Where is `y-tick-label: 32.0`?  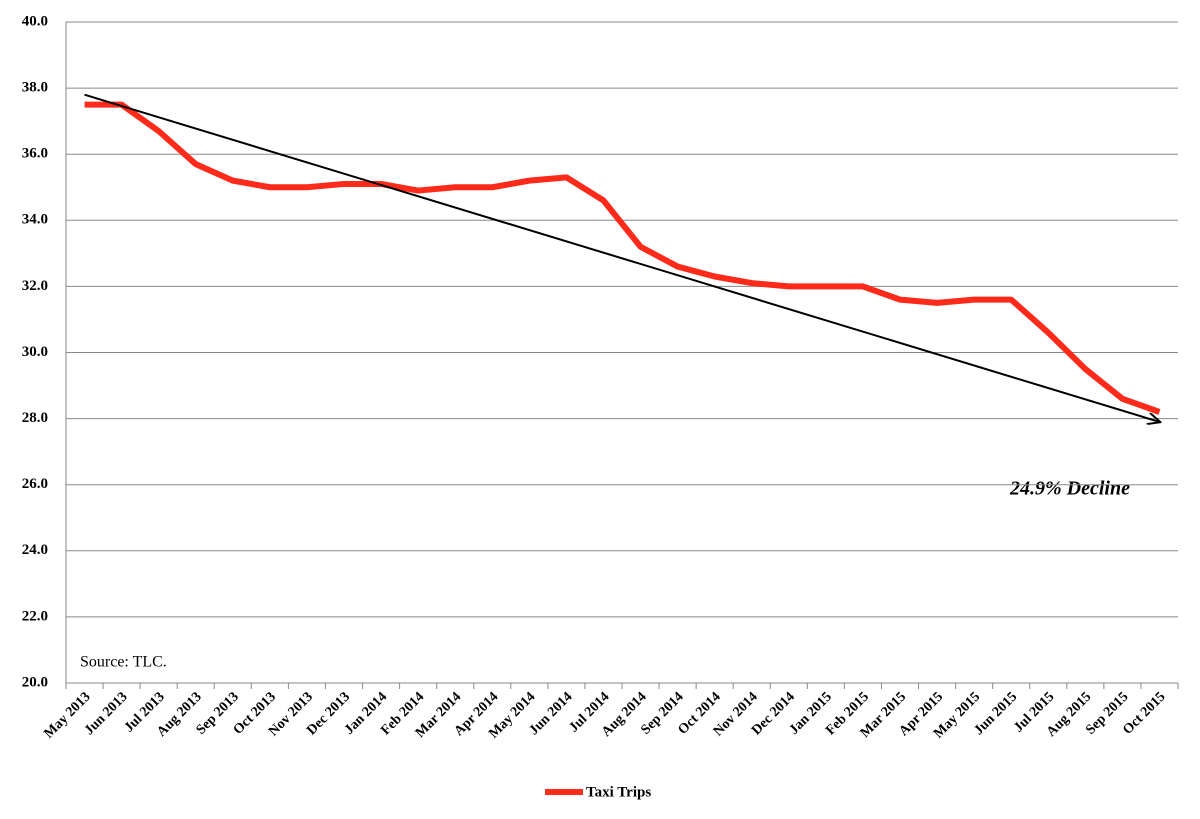
y-tick-label: 32.0 is located at coordinates (35, 286).